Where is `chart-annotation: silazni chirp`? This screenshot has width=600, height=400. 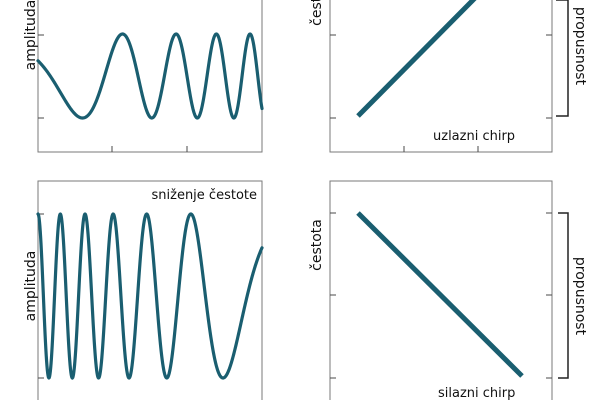 chart-annotation: silazni chirp is located at coordinates (476, 393).